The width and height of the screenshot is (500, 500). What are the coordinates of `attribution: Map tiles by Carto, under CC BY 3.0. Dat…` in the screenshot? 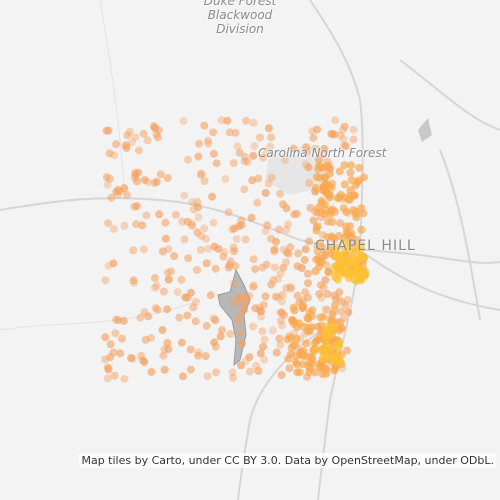 It's located at (287, 460).